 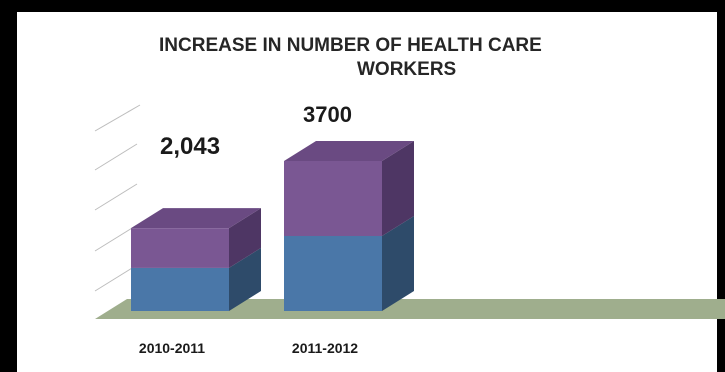 What do you see at coordinates (350, 45) in the screenshot?
I see `chart-title-line1: INCREASE IN NUMBER OF HEALTH CARE` at bounding box center [350, 45].